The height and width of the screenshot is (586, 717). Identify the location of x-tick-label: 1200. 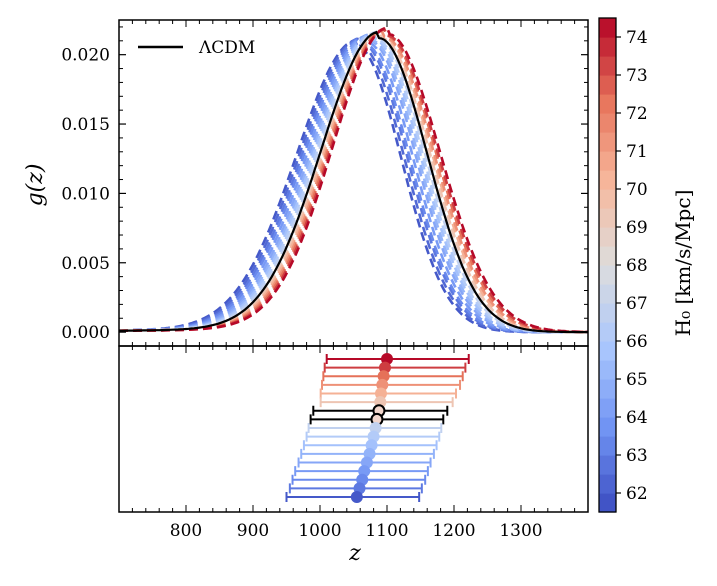
(453, 531).